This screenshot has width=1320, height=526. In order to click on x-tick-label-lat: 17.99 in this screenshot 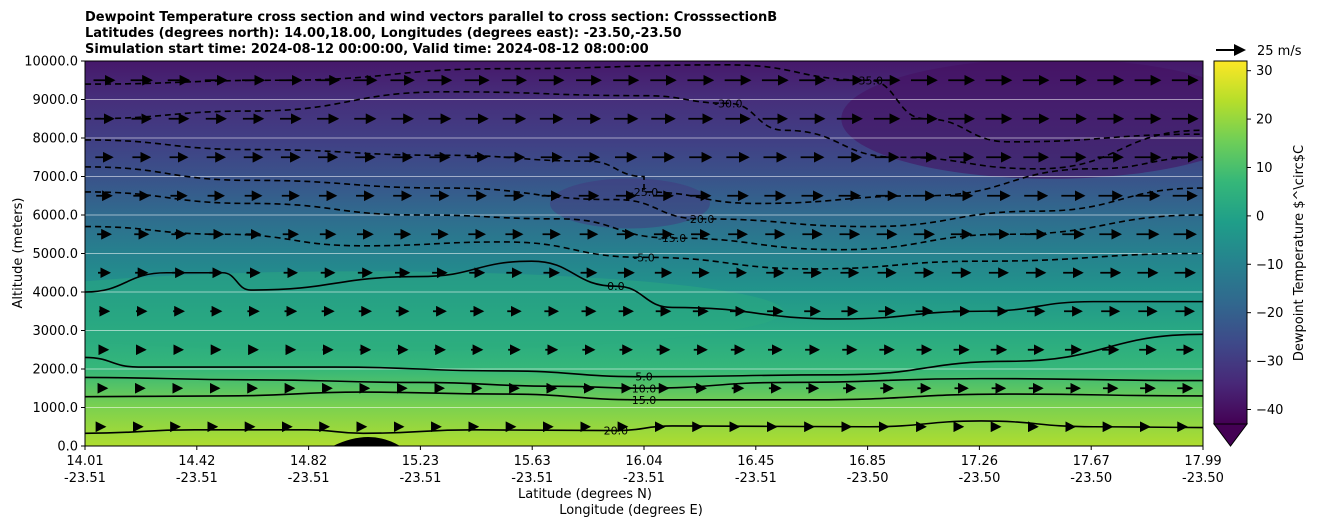, I will do `click(1202, 461)`.